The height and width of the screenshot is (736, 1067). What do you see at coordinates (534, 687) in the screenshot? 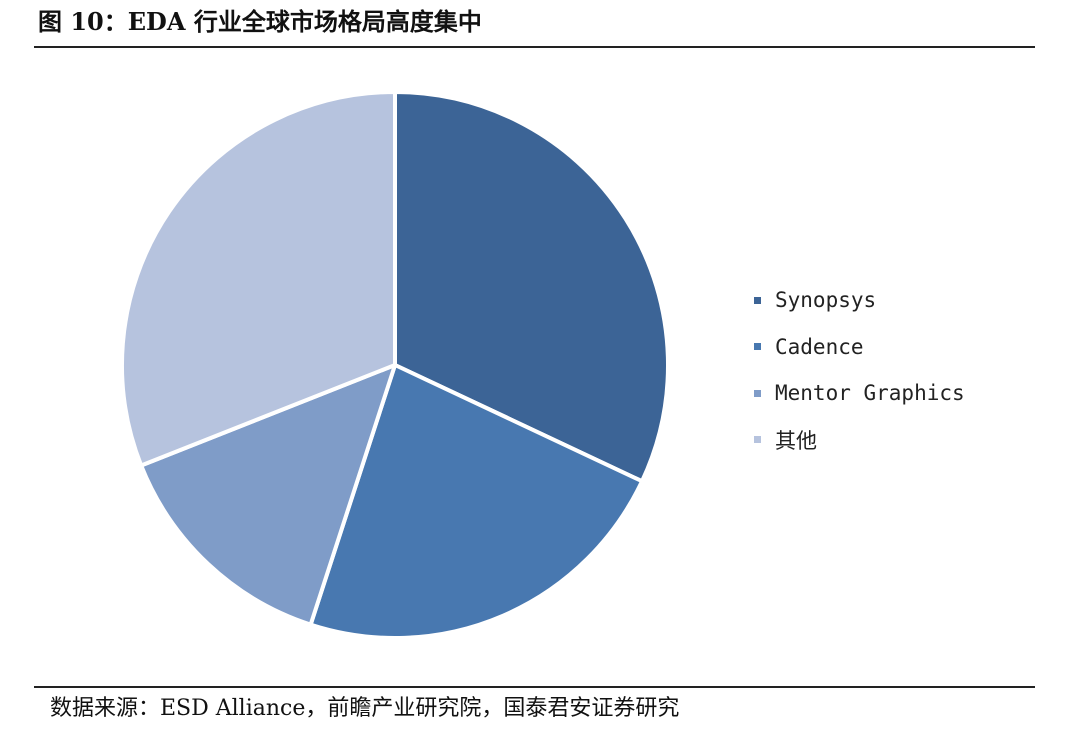
I see `source-rule` at bounding box center [534, 687].